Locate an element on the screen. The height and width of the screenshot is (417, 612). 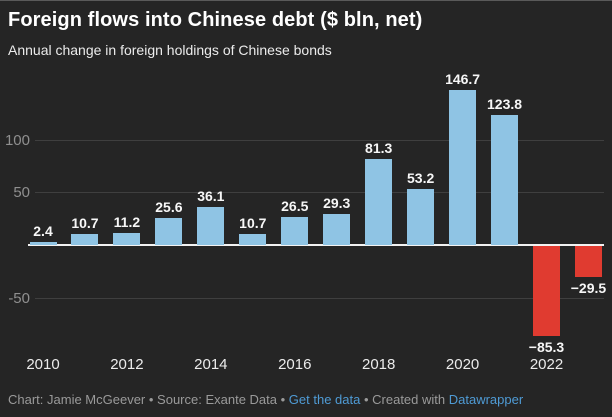
bar-value-label-2017: 29.3 is located at coordinates (337, 203).